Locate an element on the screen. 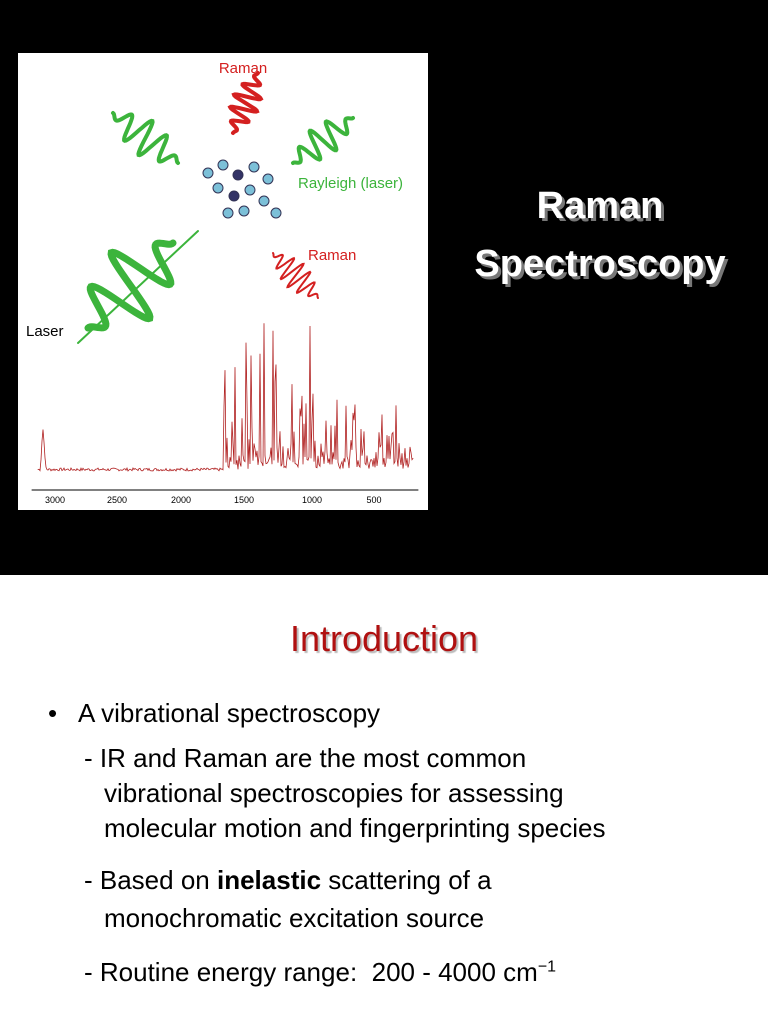 The image size is (768, 1024). axis-tick-label: 500 is located at coordinates (373, 500).